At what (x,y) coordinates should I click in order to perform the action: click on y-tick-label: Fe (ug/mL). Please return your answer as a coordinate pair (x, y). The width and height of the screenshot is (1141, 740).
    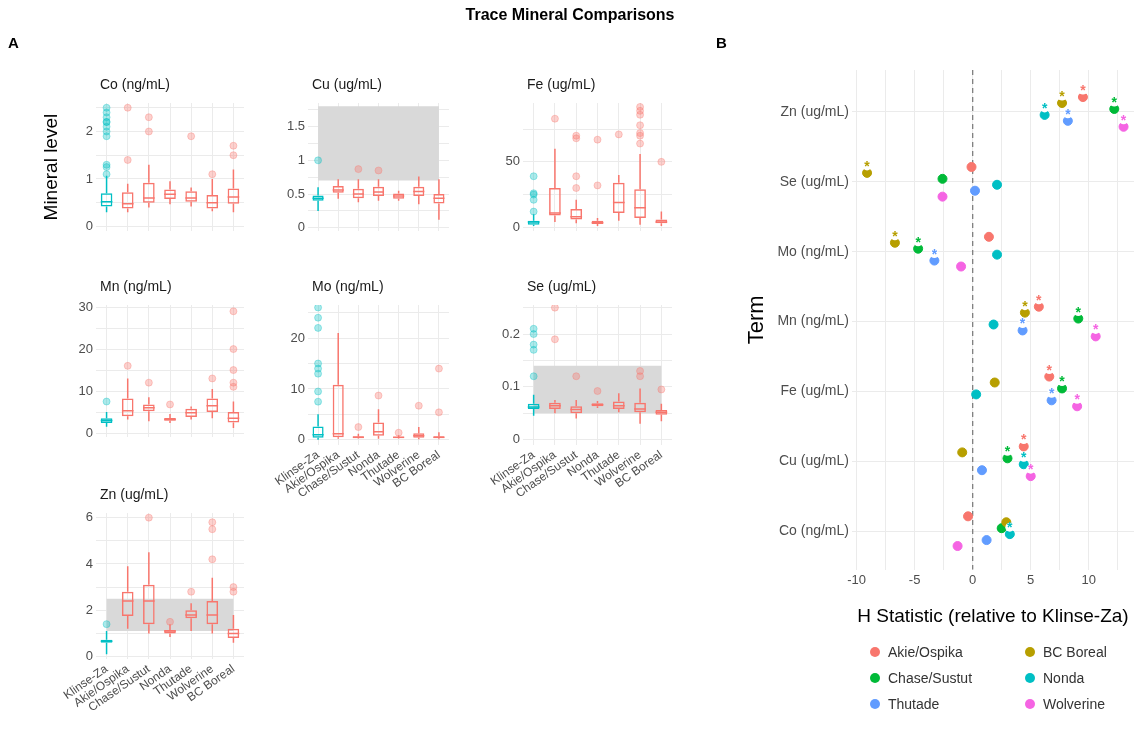
    Looking at the image, I should click on (814, 390).